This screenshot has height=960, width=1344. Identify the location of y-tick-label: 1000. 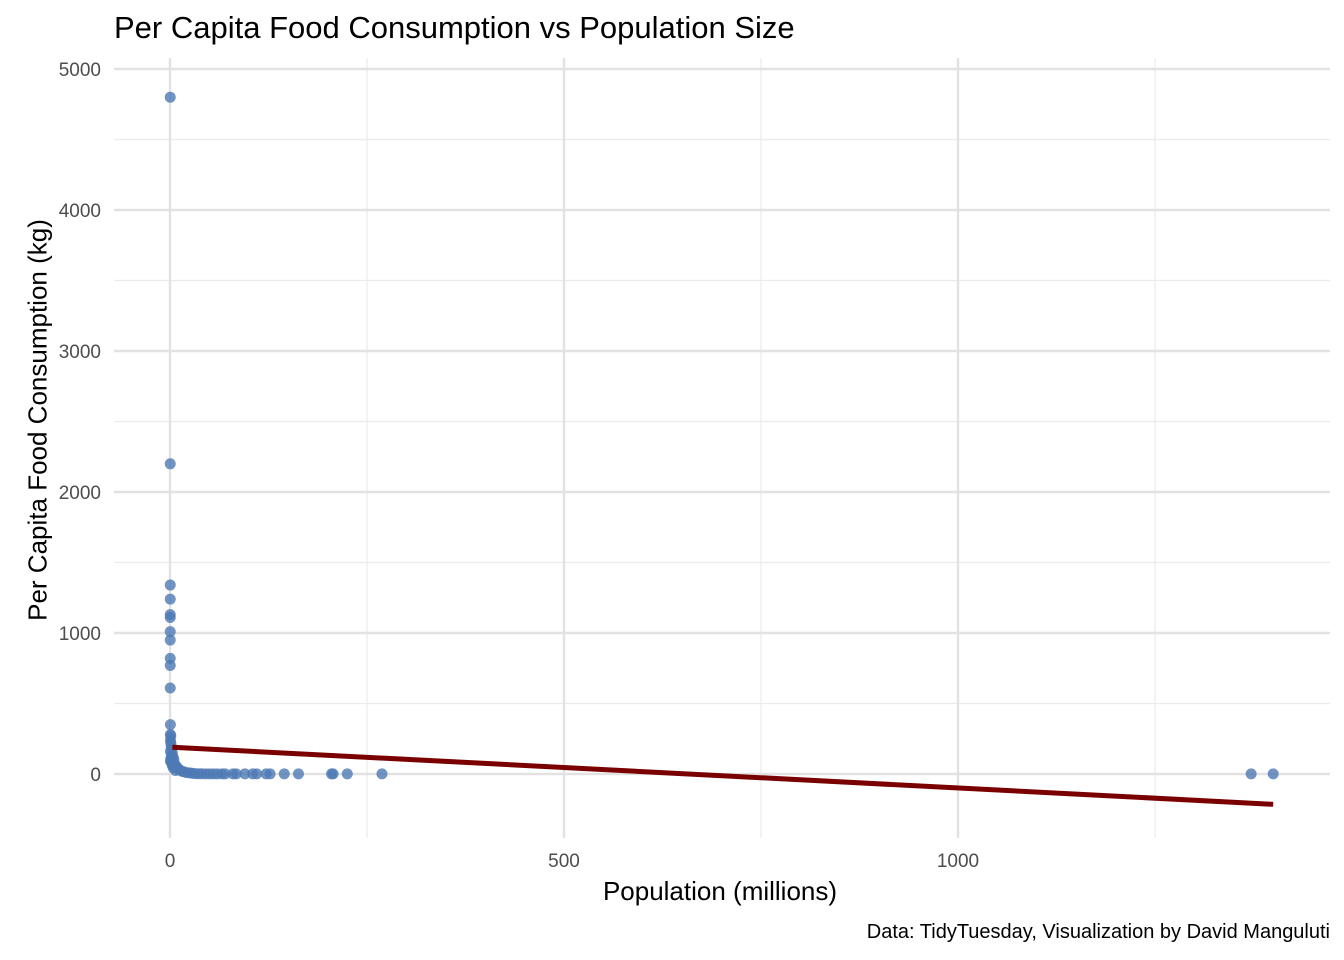
(80, 634).